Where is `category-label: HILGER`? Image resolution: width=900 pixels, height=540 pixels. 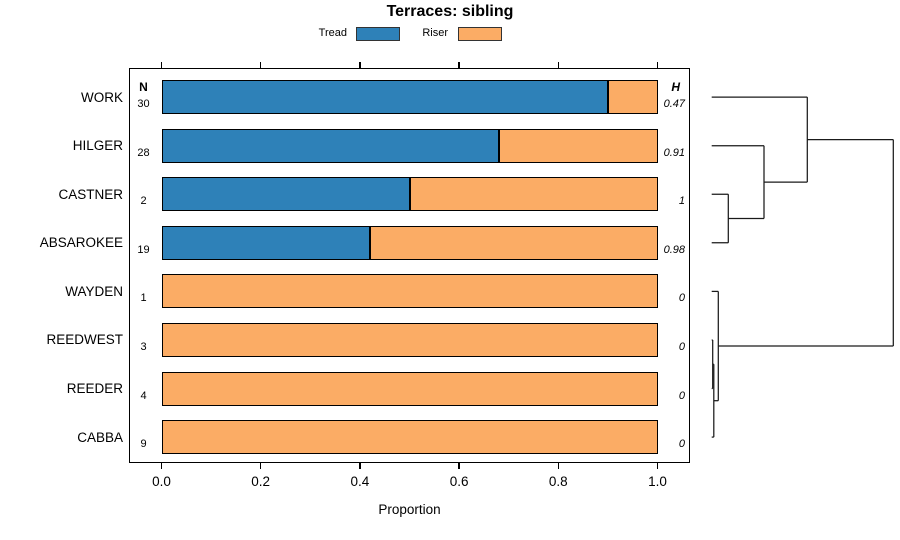 category-label: HILGER is located at coordinates (97, 146).